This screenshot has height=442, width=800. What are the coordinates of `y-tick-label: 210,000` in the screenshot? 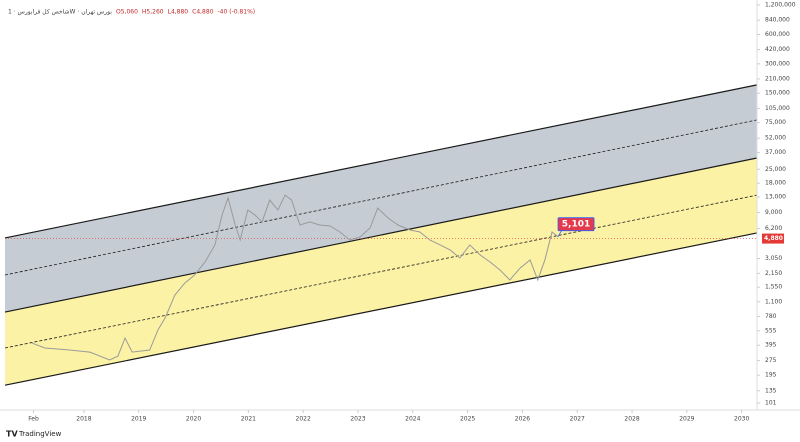 It's located at (777, 78).